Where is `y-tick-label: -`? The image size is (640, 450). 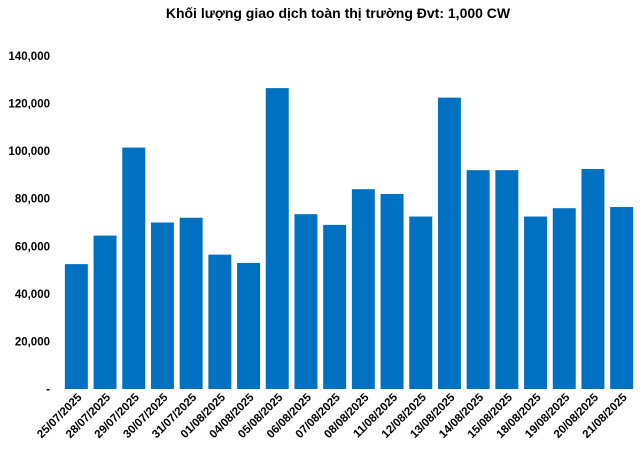 y-tick-label: - is located at coordinates (48, 390).